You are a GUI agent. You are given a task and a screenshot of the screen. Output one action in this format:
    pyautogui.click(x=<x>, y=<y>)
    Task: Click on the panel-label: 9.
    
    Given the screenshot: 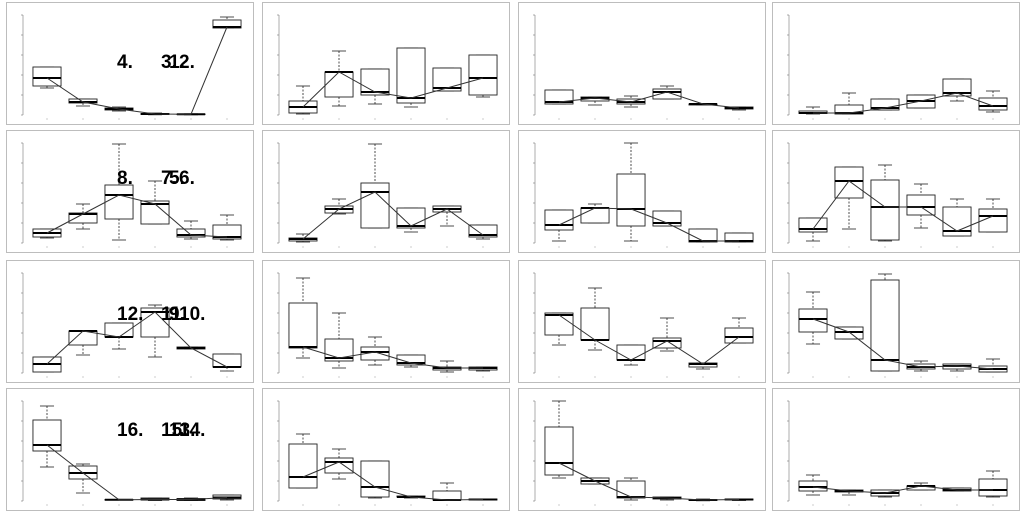 What is the action you would take?
    pyautogui.click(x=177, y=314)
    